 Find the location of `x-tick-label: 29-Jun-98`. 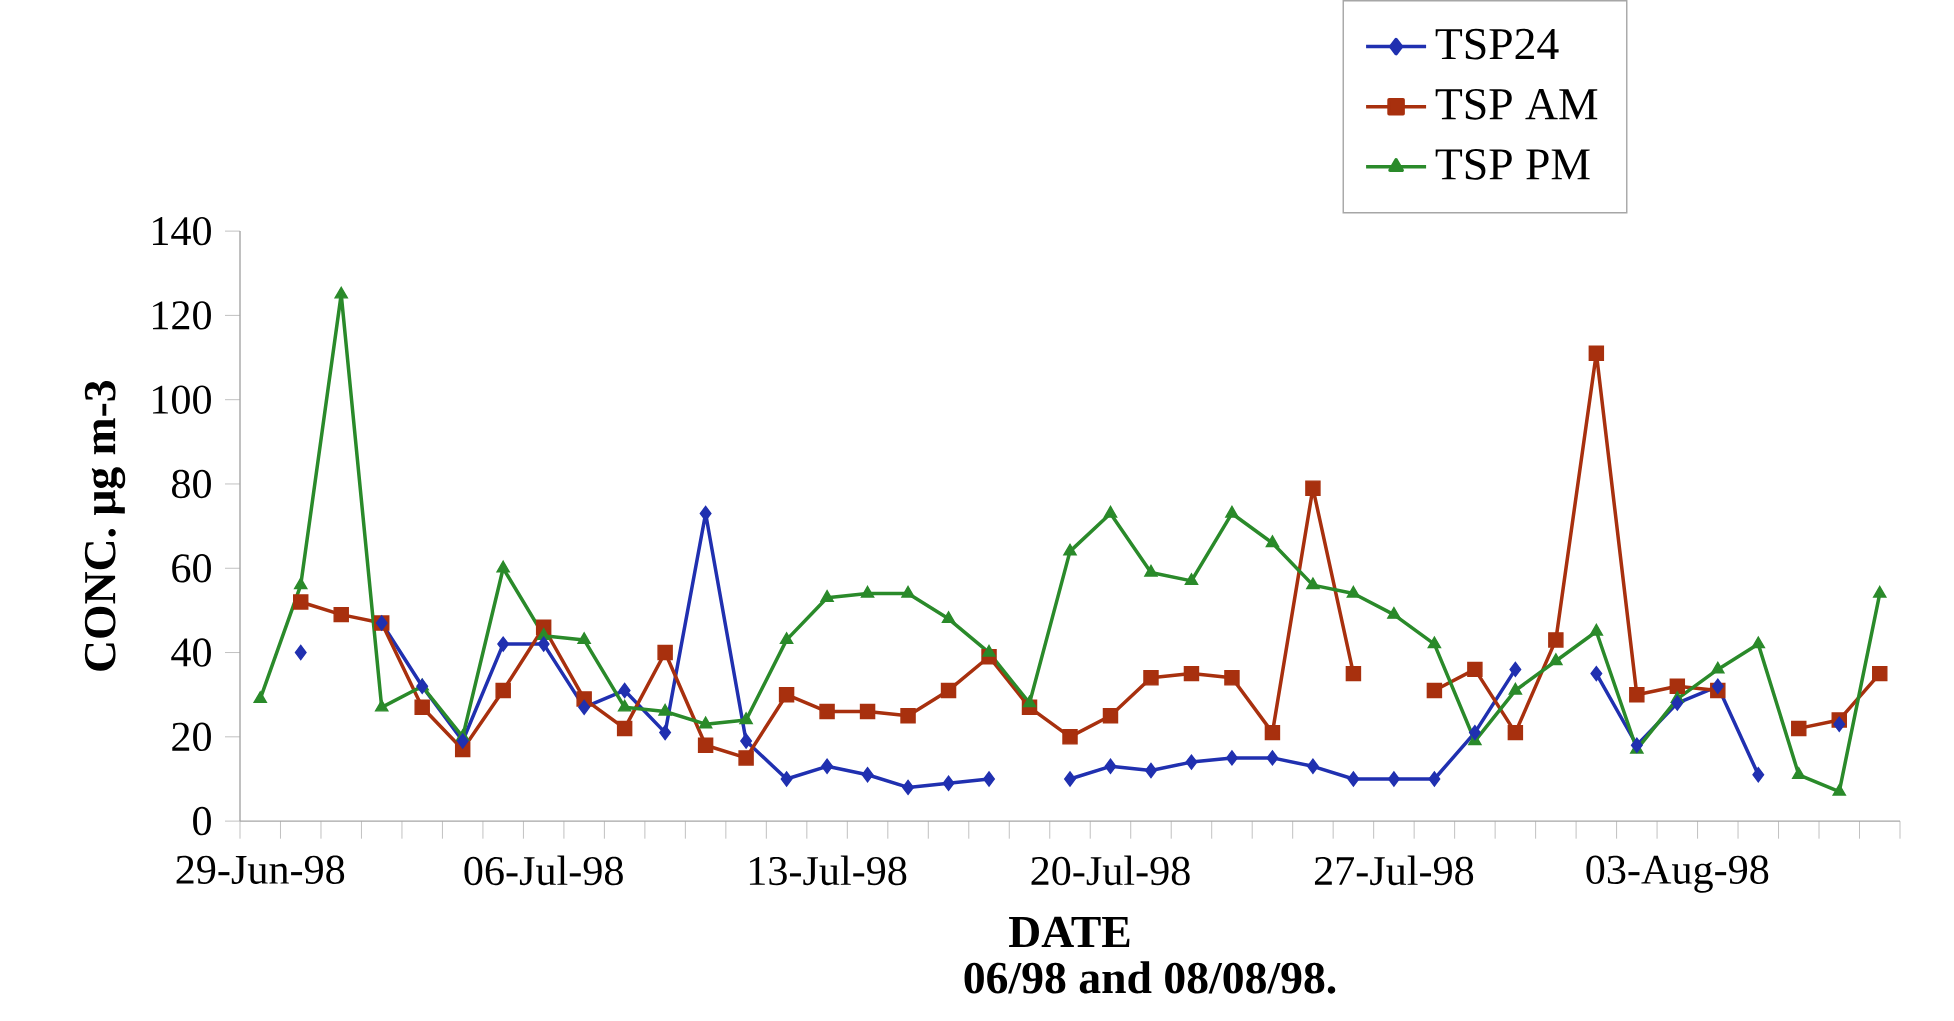

x-tick-label: 29-Jun-98 is located at coordinates (260, 869).